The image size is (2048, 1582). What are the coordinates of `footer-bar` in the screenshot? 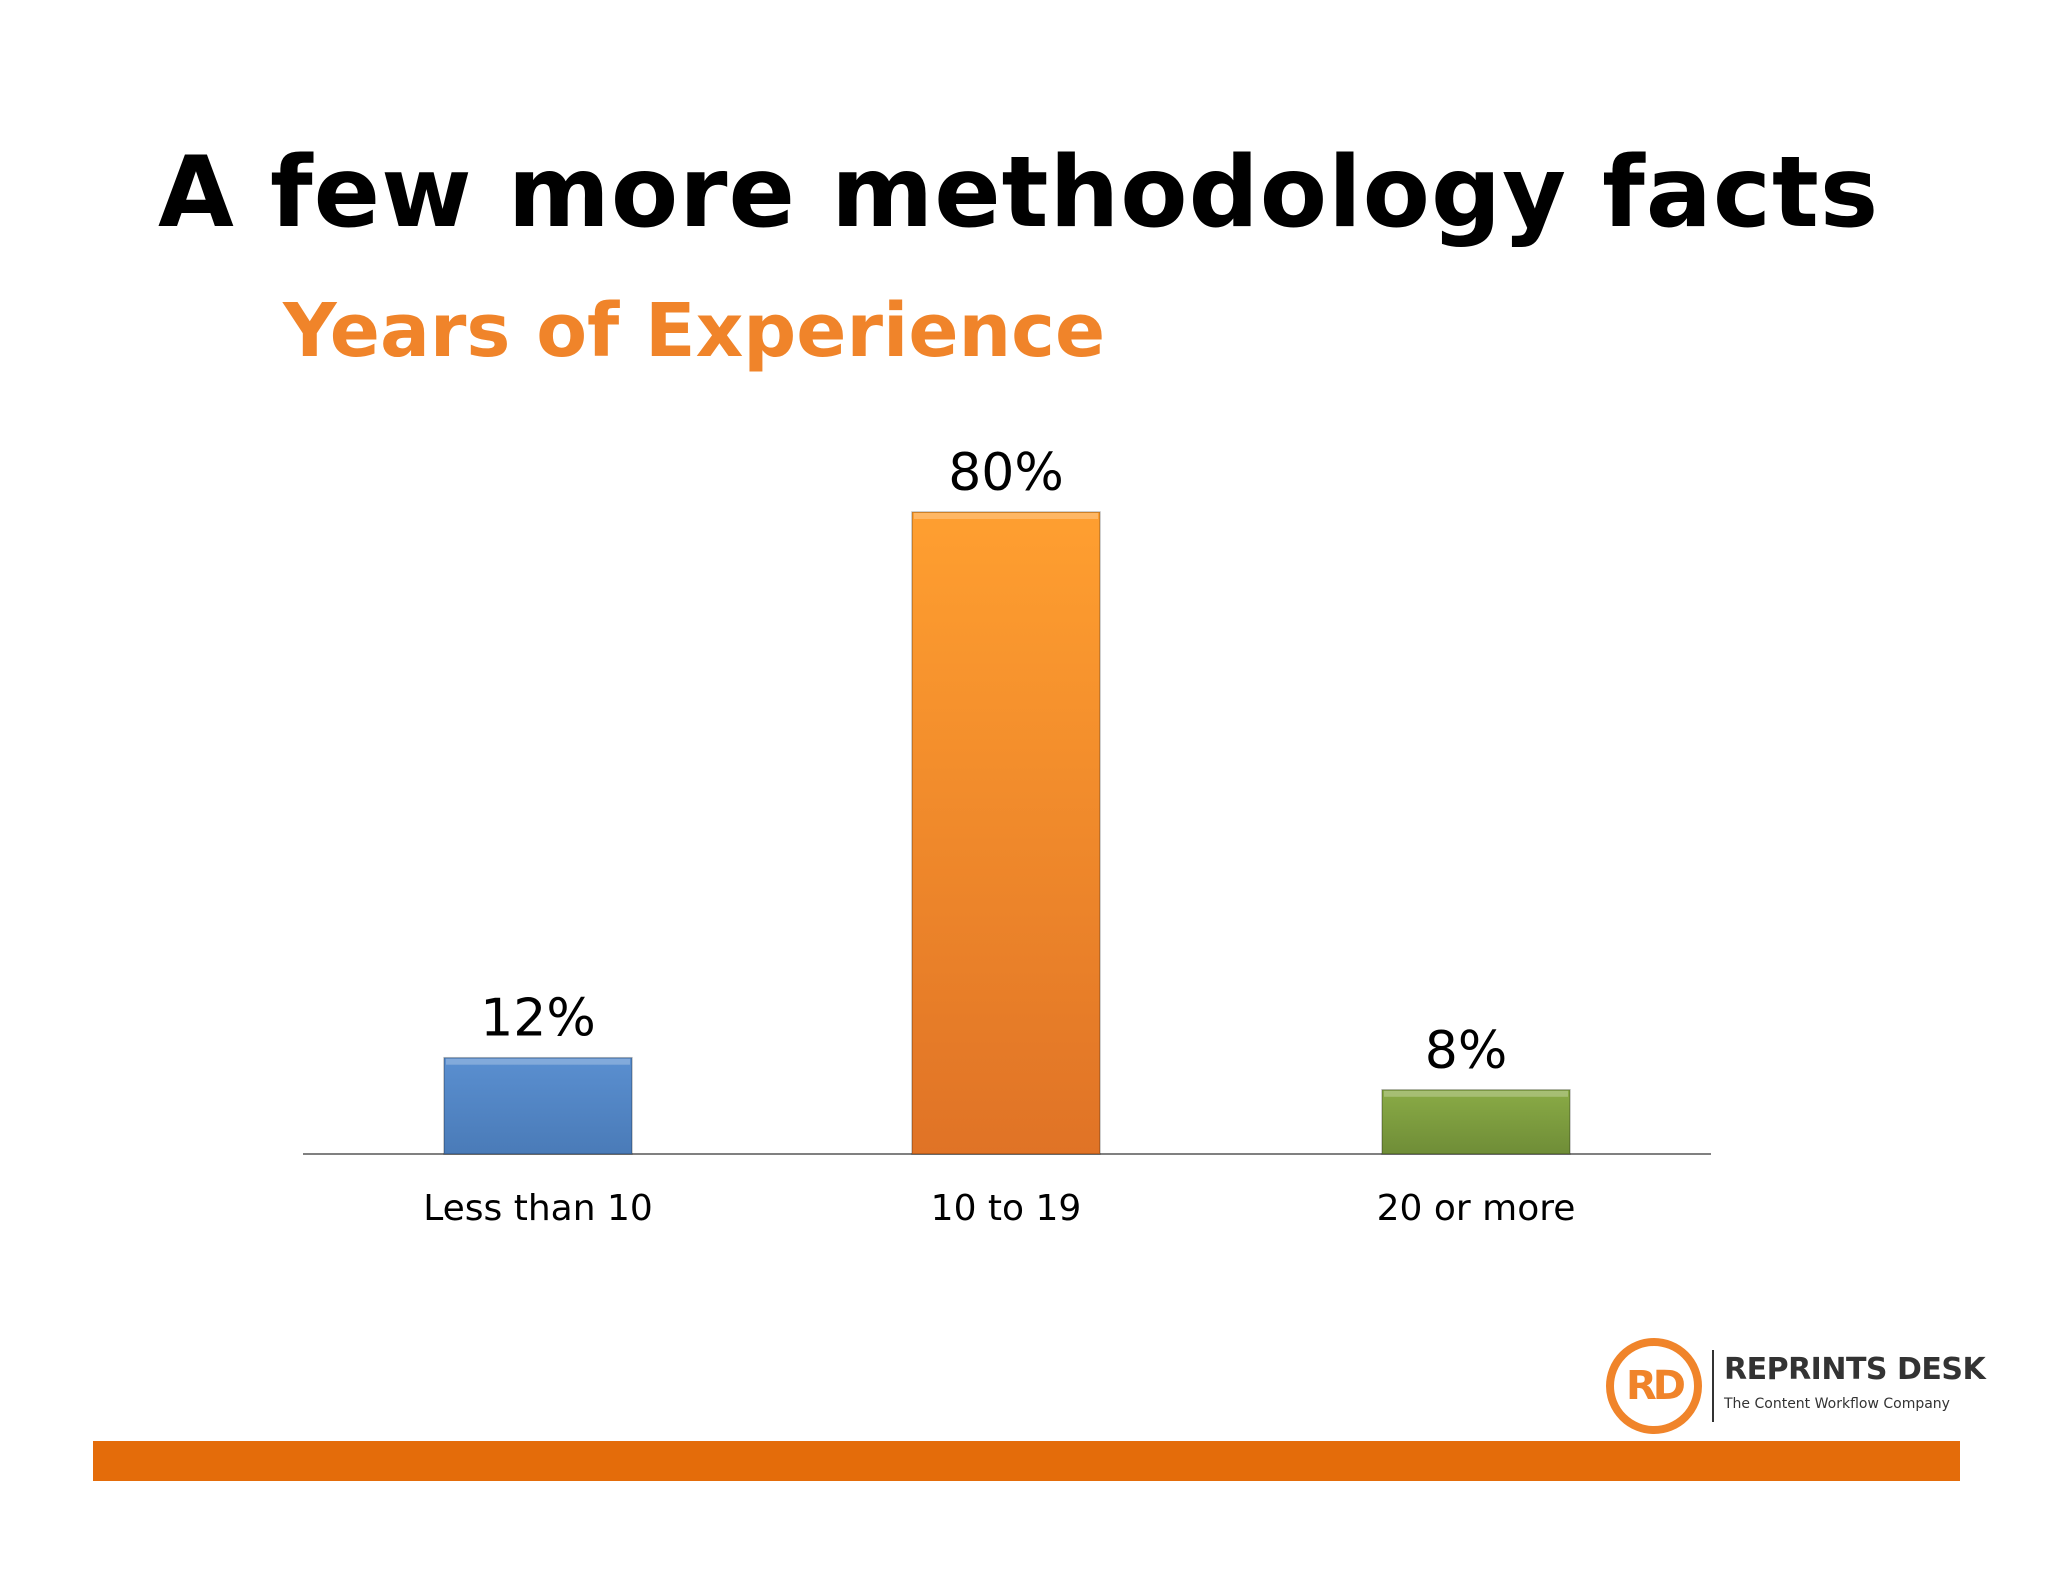 It's located at (1026, 1461).